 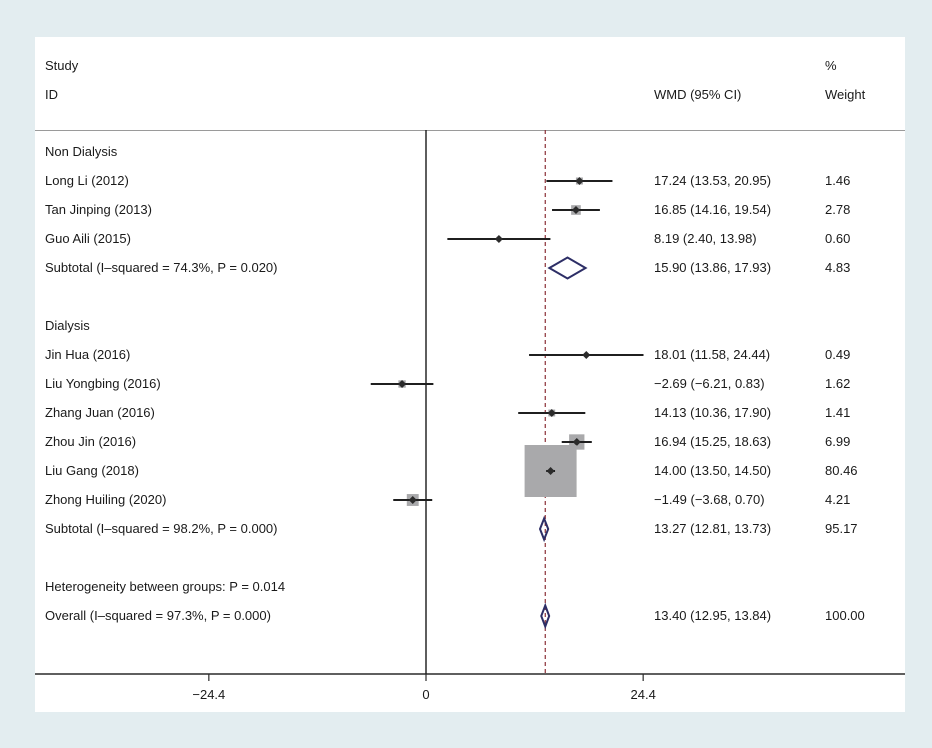 What do you see at coordinates (712, 354) in the screenshot?
I see `ci-value: 18.01 (11.58, 24.44)` at bounding box center [712, 354].